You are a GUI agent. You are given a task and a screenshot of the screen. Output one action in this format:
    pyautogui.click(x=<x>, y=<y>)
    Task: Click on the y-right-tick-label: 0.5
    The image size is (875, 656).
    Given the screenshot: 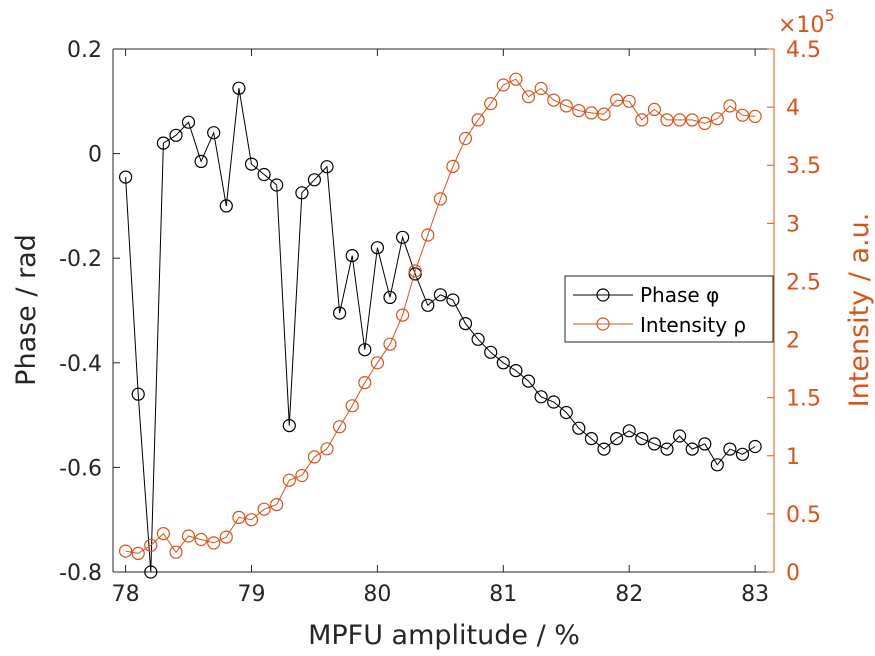 What is the action you would take?
    pyautogui.click(x=803, y=515)
    